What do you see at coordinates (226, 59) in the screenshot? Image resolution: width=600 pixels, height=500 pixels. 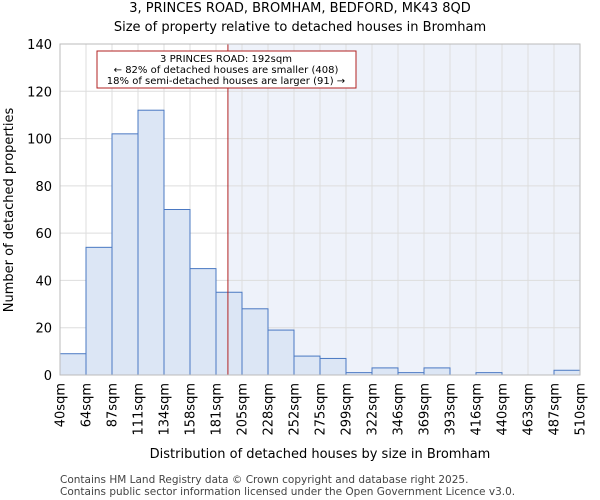 I see `annotation-line-1: 3 PRINCES ROAD: 192sqm` at bounding box center [226, 59].